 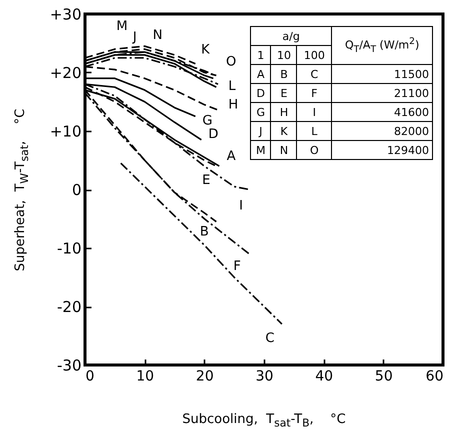 What do you see at coordinates (291, 36) in the screenshot?
I see `annotation: a/g` at bounding box center [291, 36].